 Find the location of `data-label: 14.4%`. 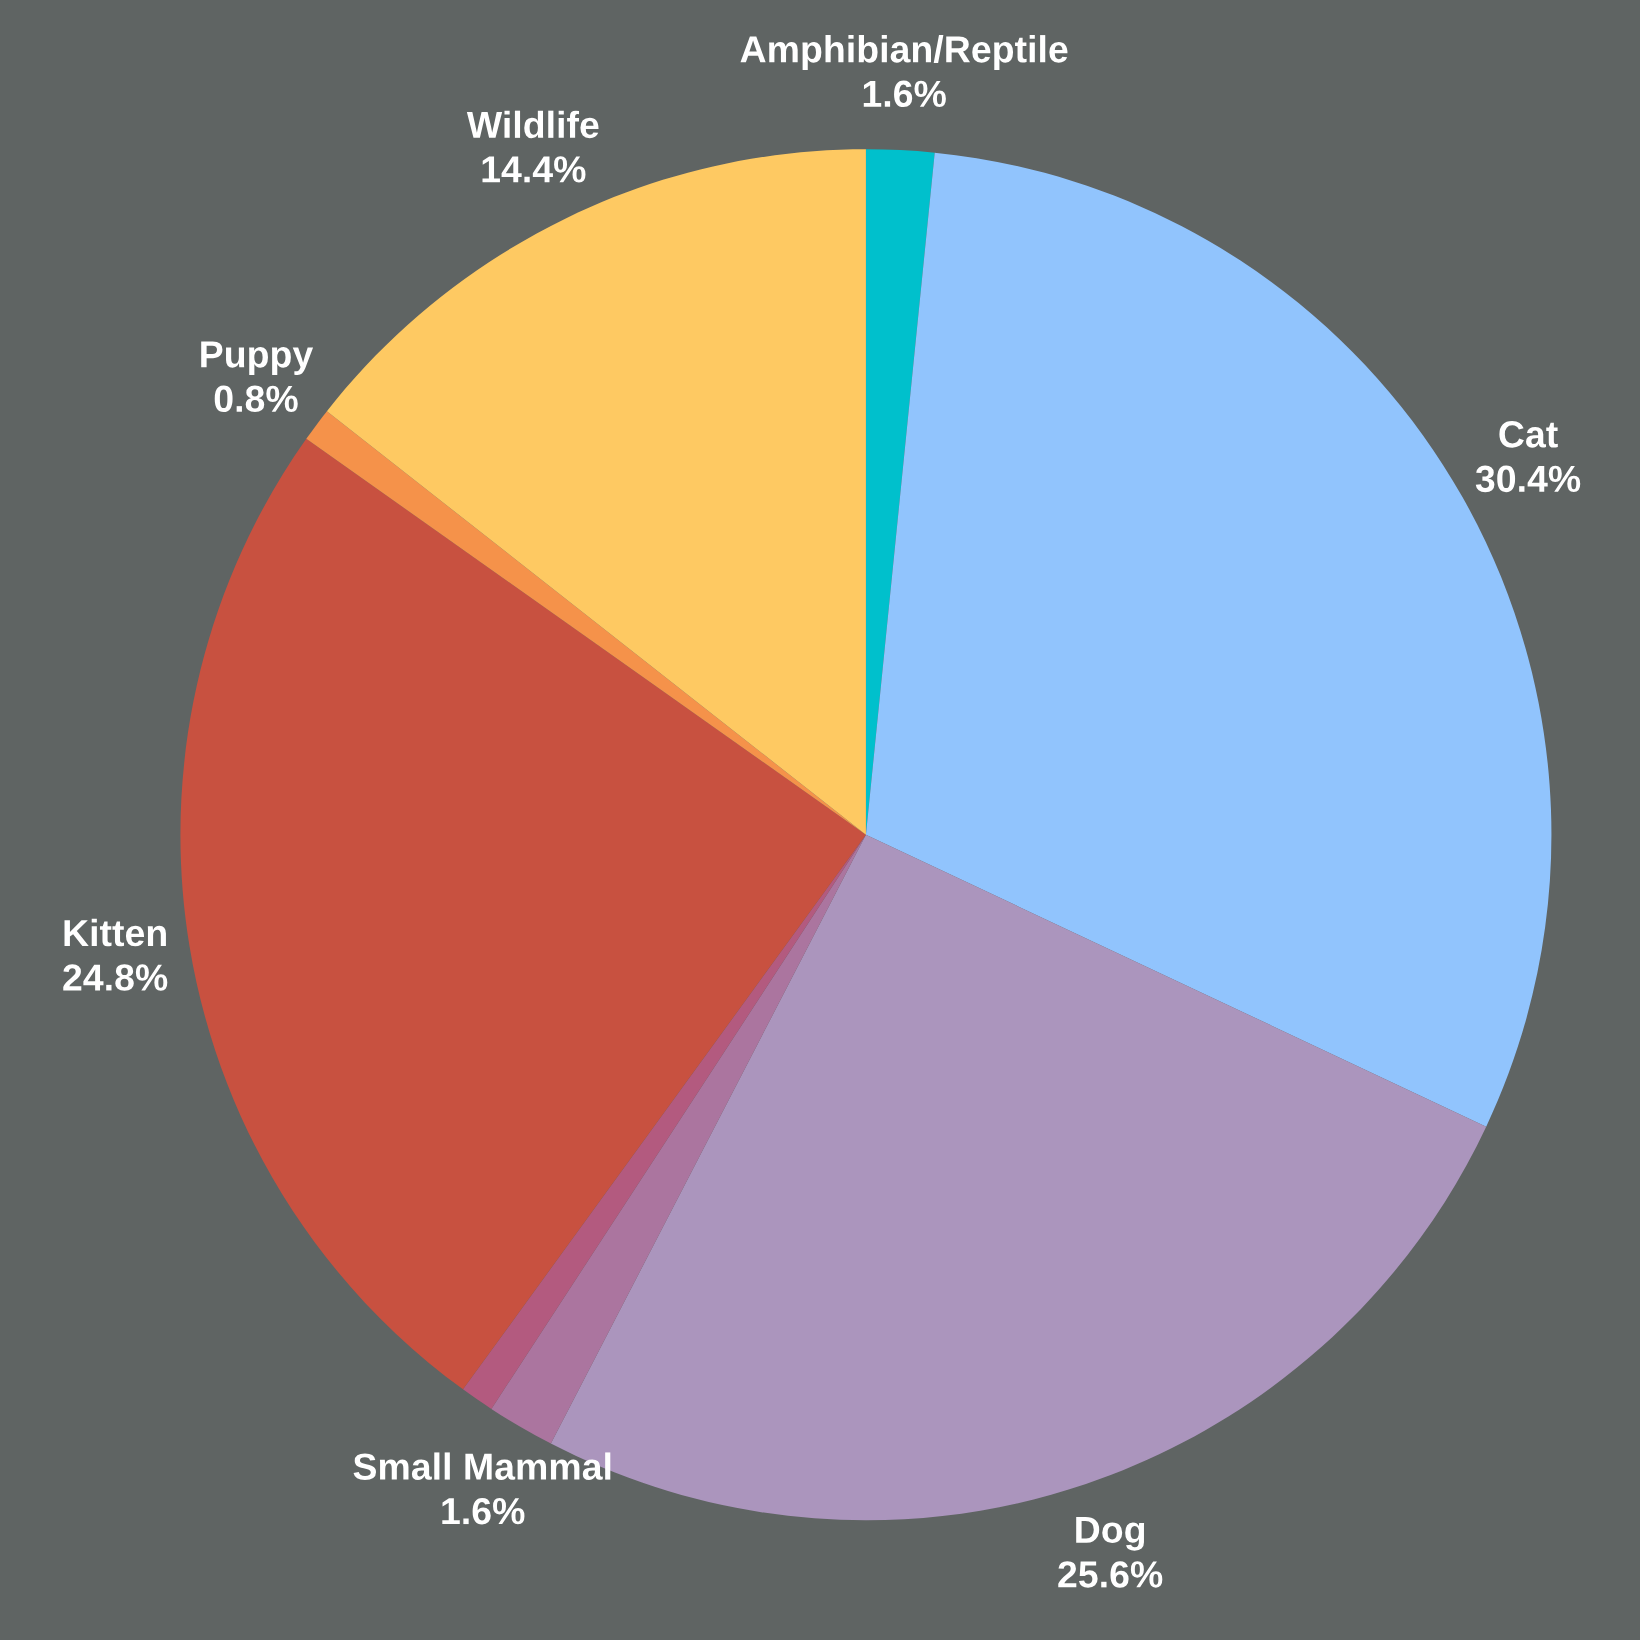

data-label: 14.4% is located at coordinates (534, 169).